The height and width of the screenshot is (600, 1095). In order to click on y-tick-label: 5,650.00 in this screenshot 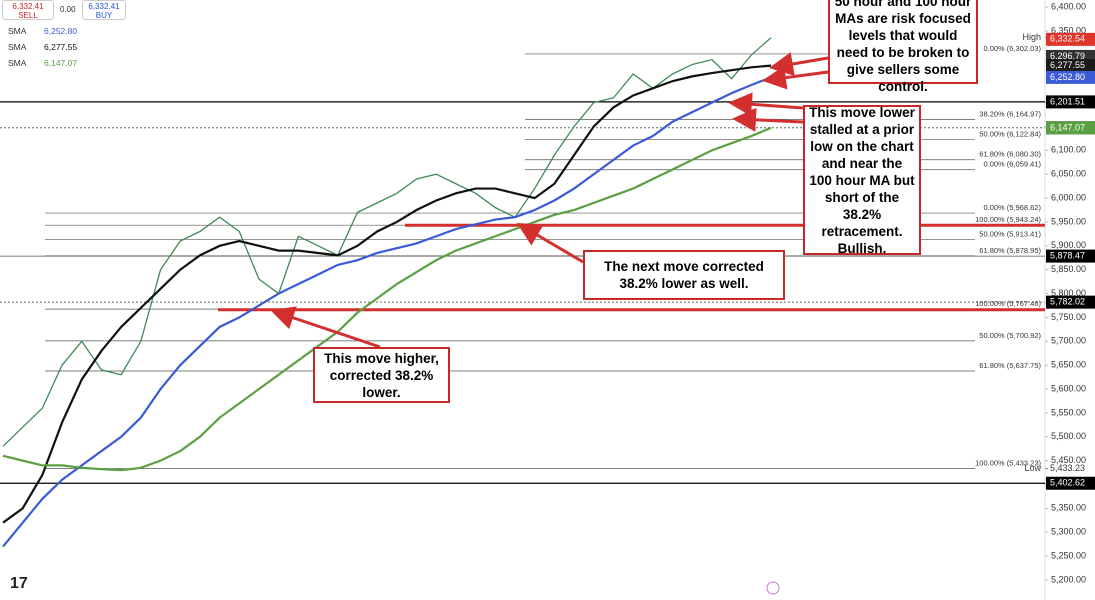, I will do `click(1068, 365)`.